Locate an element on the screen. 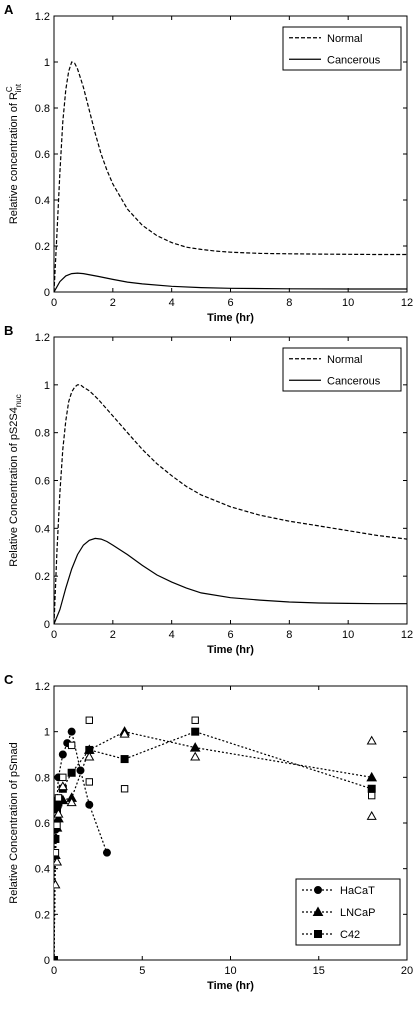  y-tick-label: 1 is located at coordinates (47, 63).